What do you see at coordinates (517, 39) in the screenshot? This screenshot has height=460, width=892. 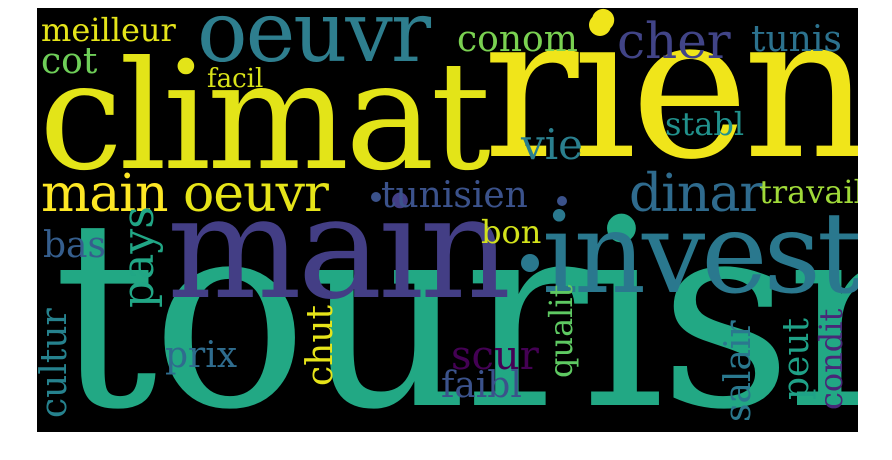 I see `word-conom: conom` at bounding box center [517, 39].